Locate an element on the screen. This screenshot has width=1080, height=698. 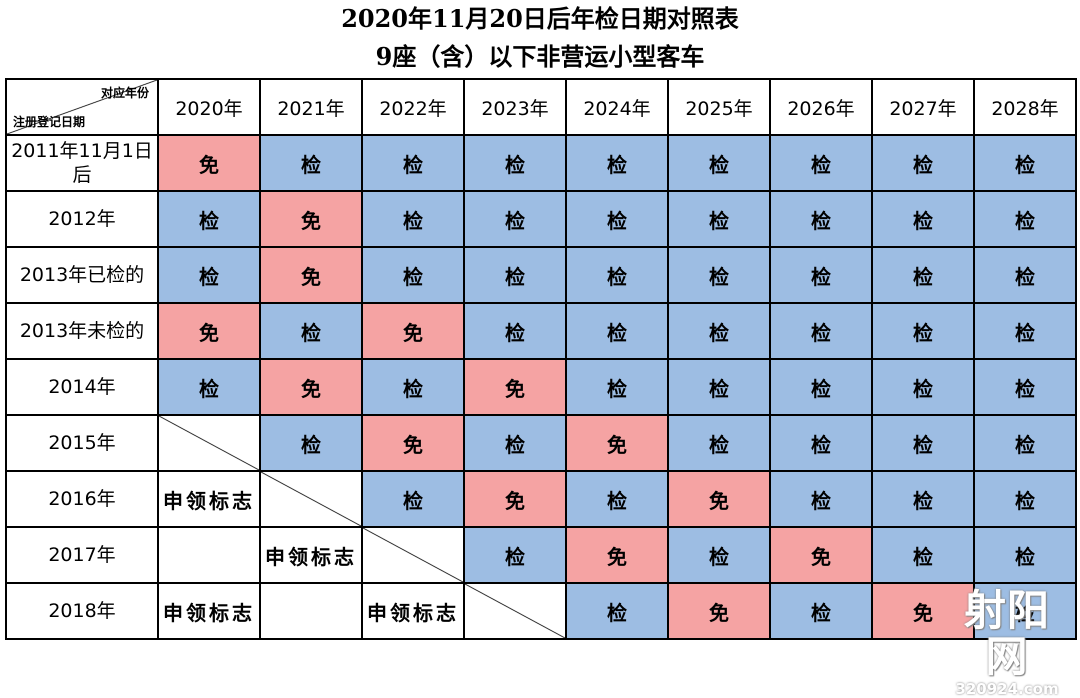
registration-date-label: 2018年 is located at coordinates (82, 611).